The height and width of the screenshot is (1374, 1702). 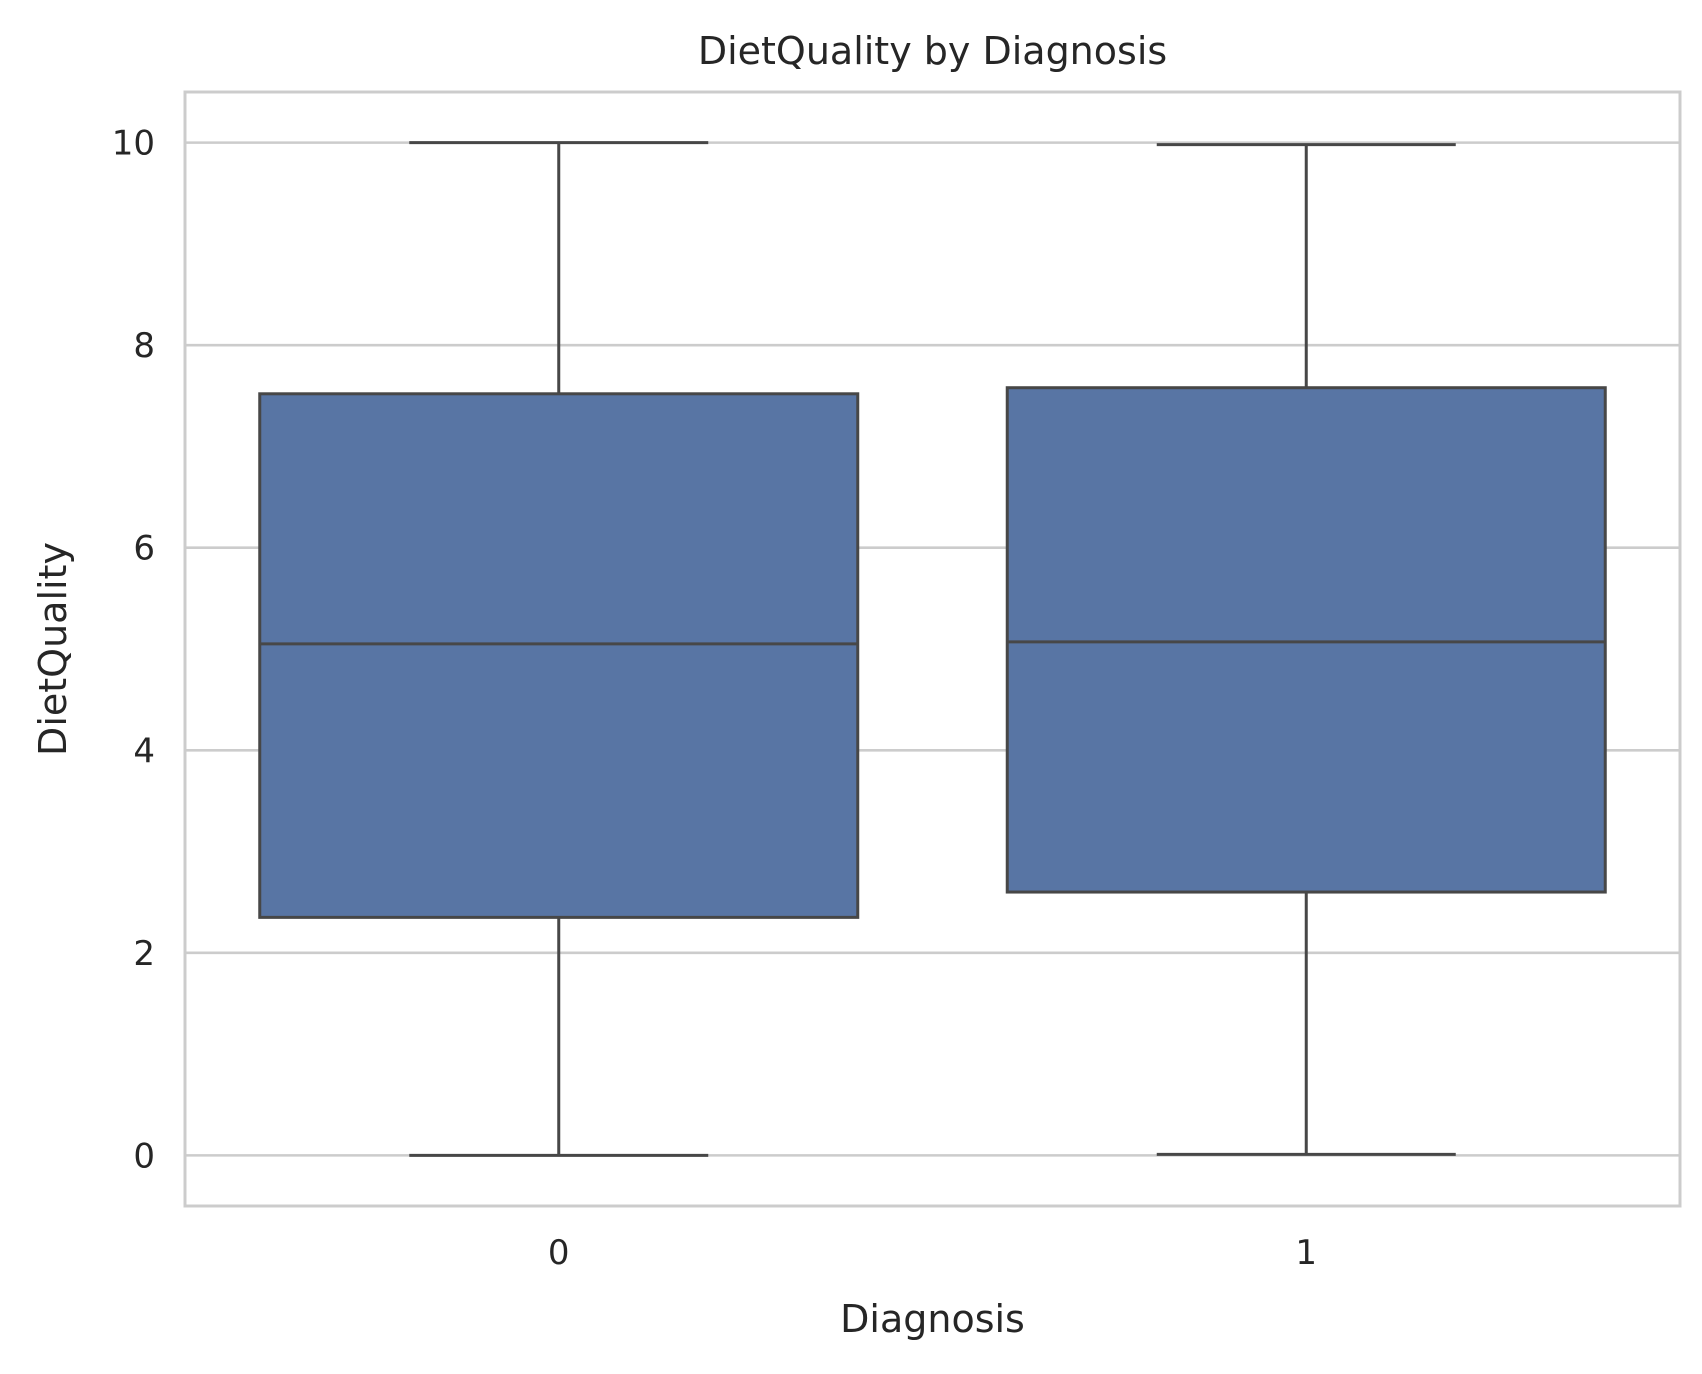 What do you see at coordinates (144, 346) in the screenshot?
I see `y-tick-label-8: 8` at bounding box center [144, 346].